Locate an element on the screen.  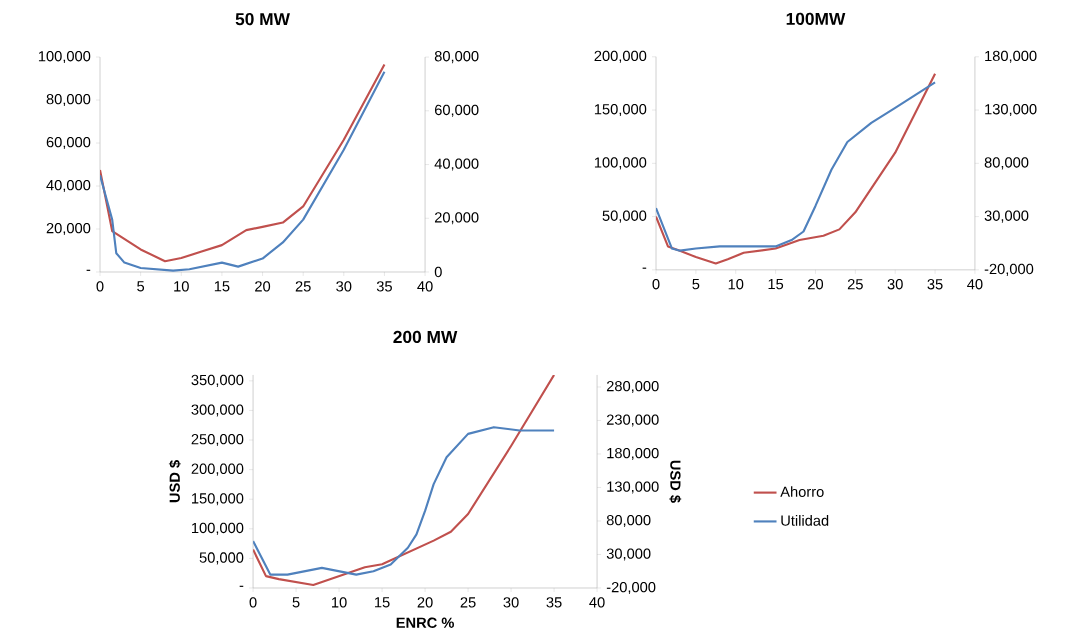
y2-tick-label: 0 is located at coordinates (438, 272).